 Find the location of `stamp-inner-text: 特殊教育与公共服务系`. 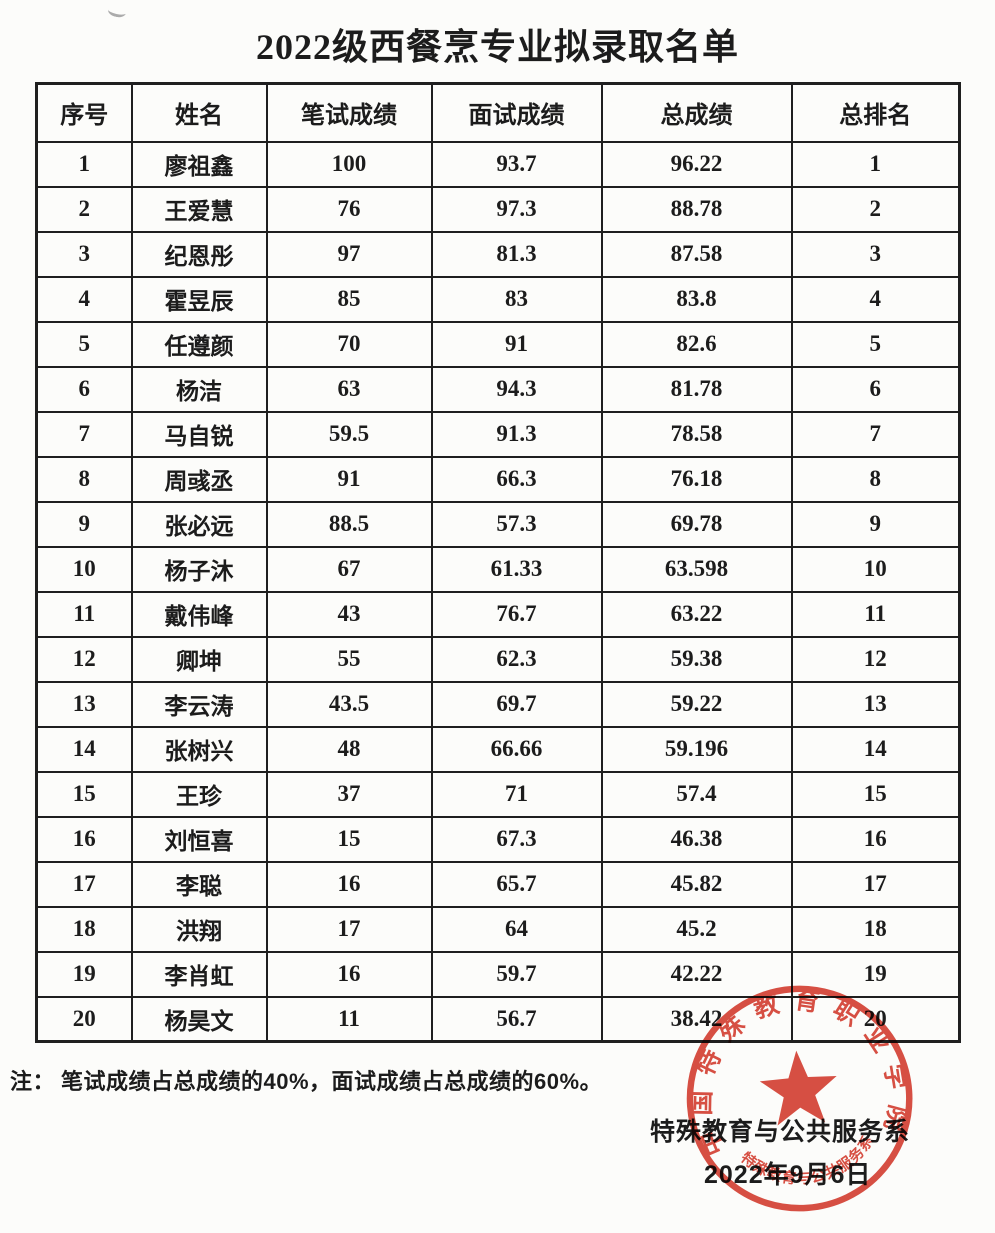

stamp-inner-text: 特殊教育与公共服务系 is located at coordinates (808, 1161).